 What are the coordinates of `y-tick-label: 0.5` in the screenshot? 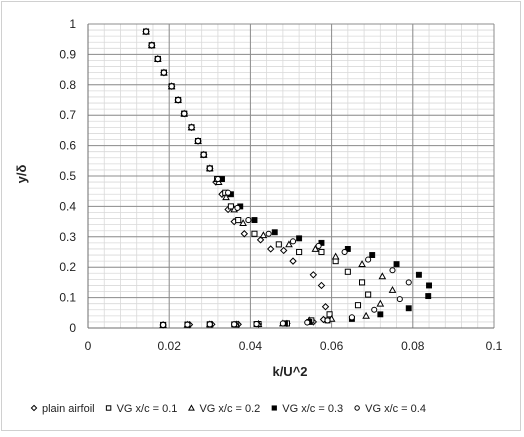 It's located at (67, 176).